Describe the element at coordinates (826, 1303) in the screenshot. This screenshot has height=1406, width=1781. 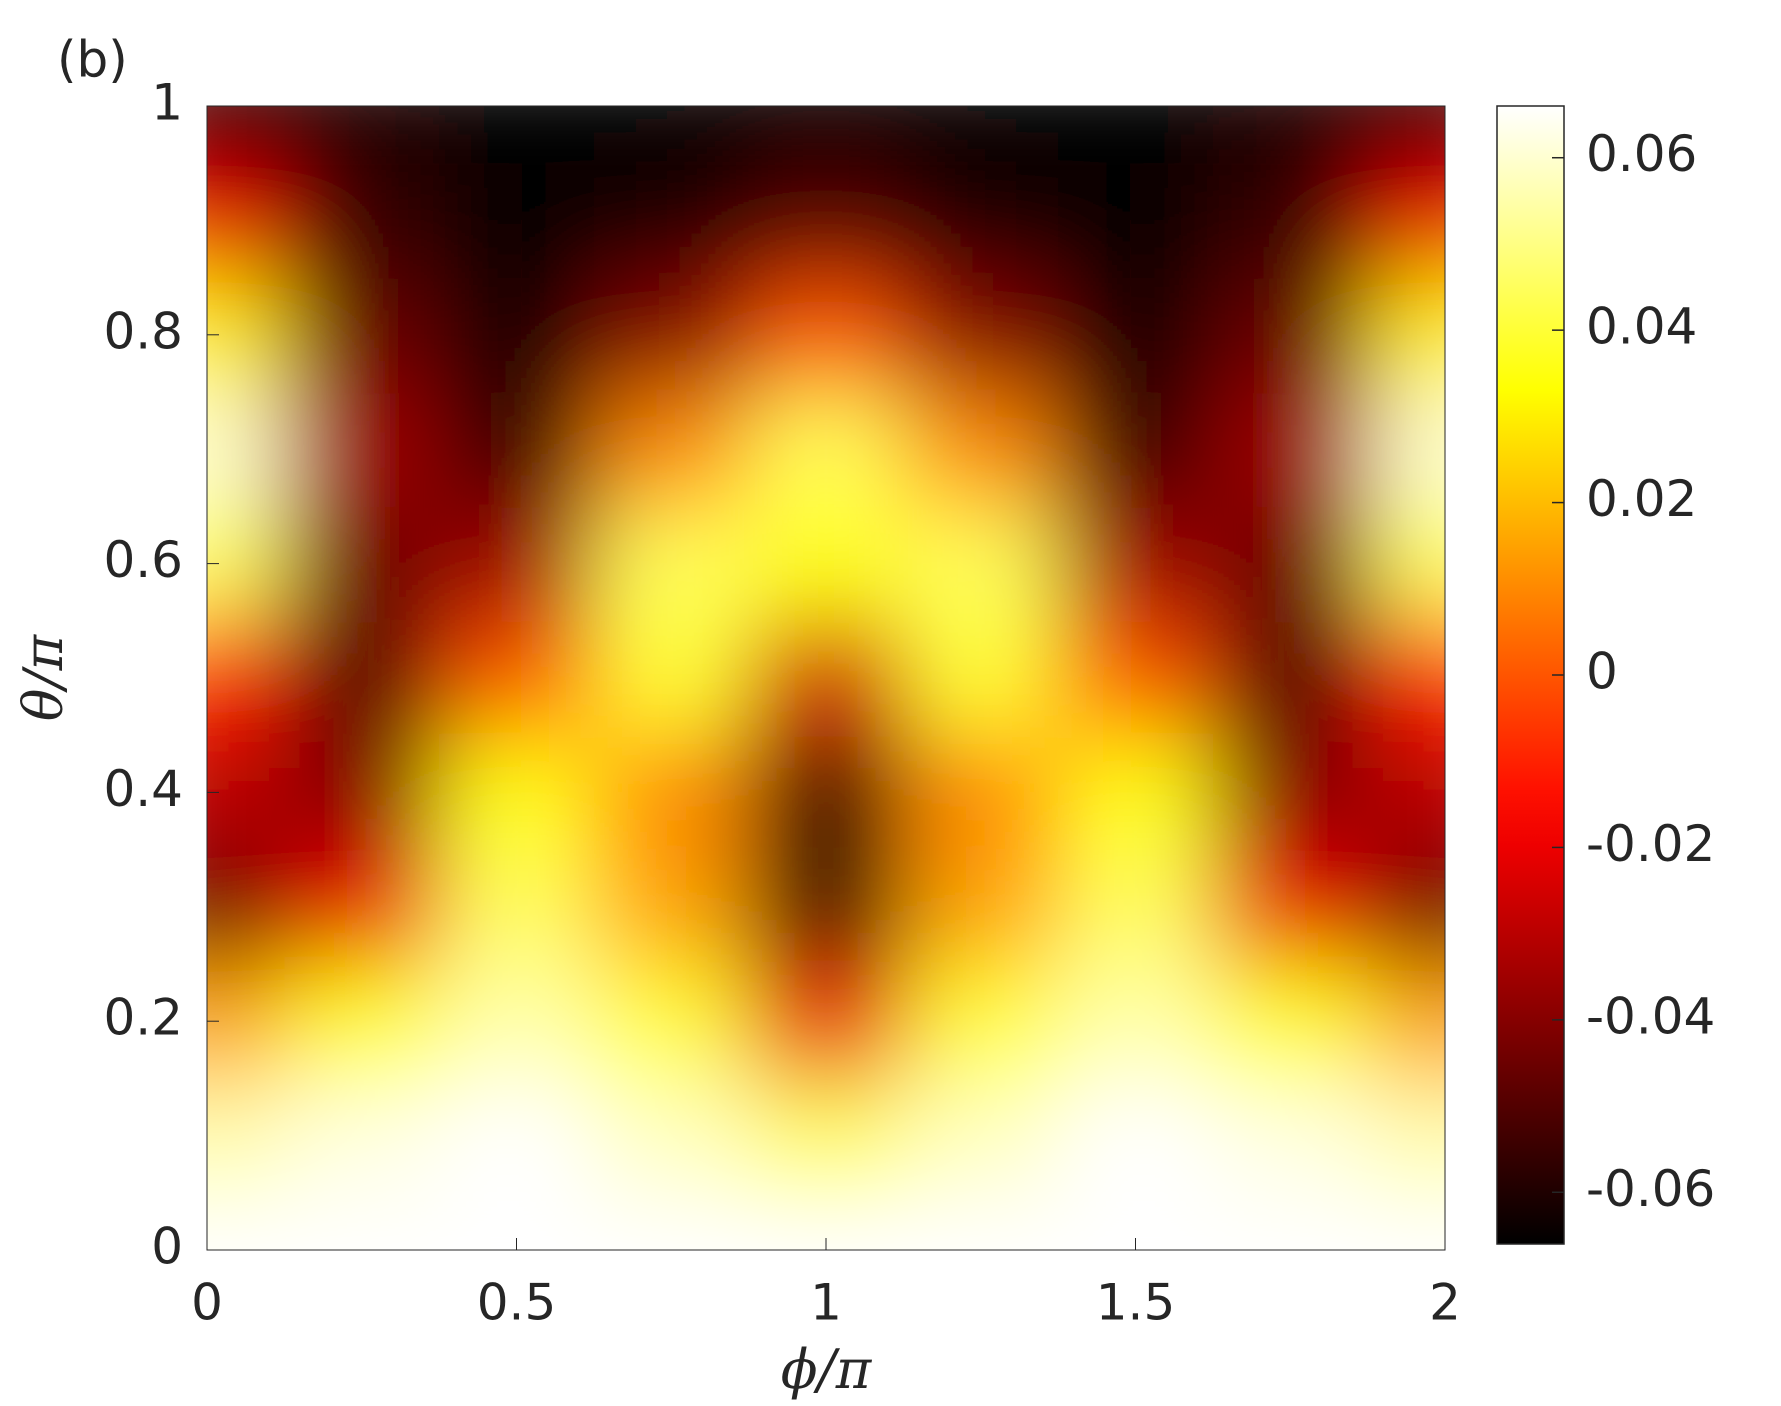
I see `x-tick-label: 1` at that location.